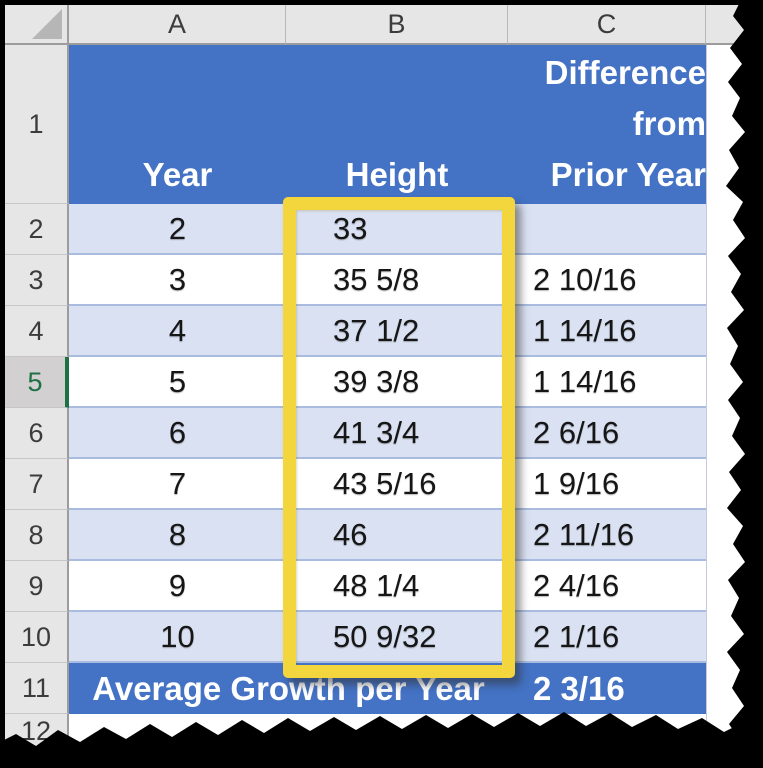 This screenshot has width=763, height=768. I want to click on cell-b1-height-header: Height, so click(397, 124).